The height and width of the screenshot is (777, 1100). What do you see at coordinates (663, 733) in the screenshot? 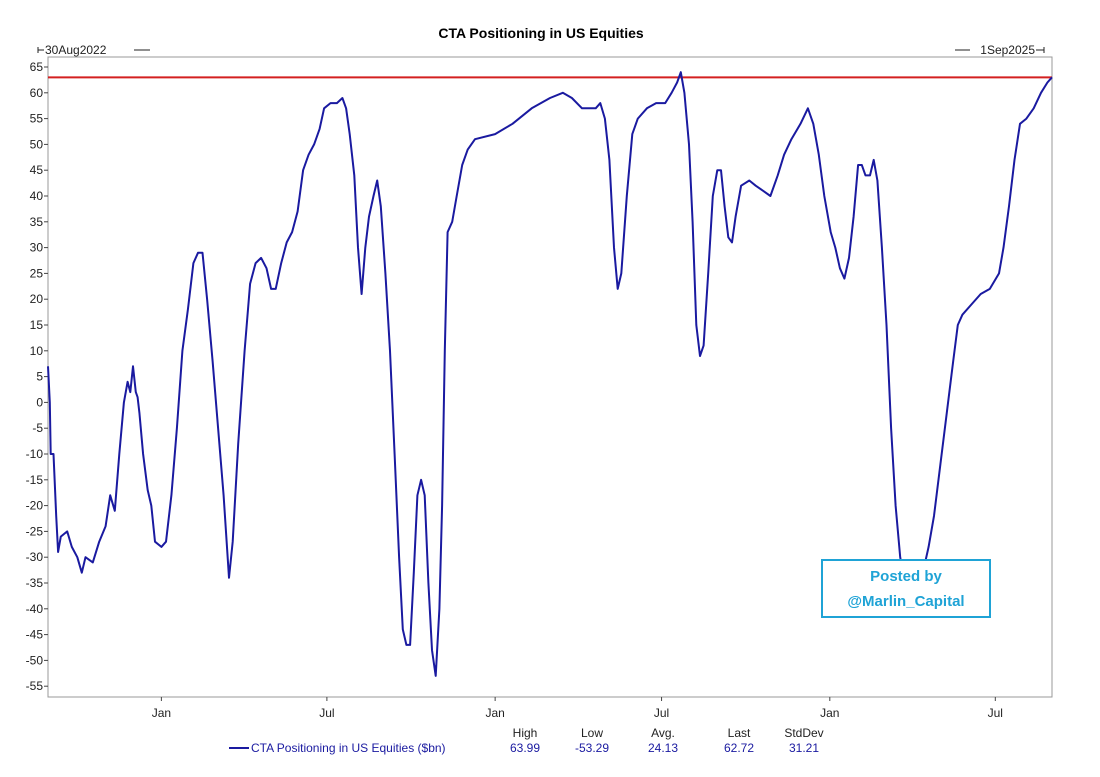
I see `stat-header: Avg.` at bounding box center [663, 733].